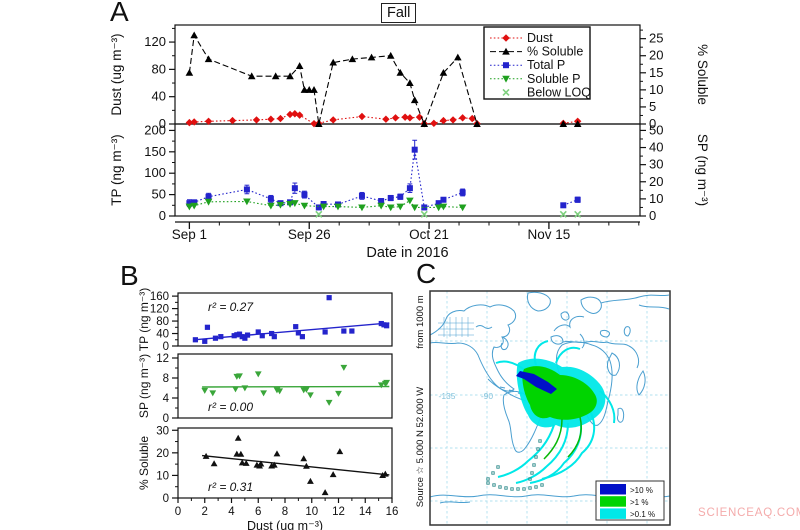 Image resolution: width=800 pixels, height=530 pixels. I want to click on y-tick-label: 12, so click(162, 359).